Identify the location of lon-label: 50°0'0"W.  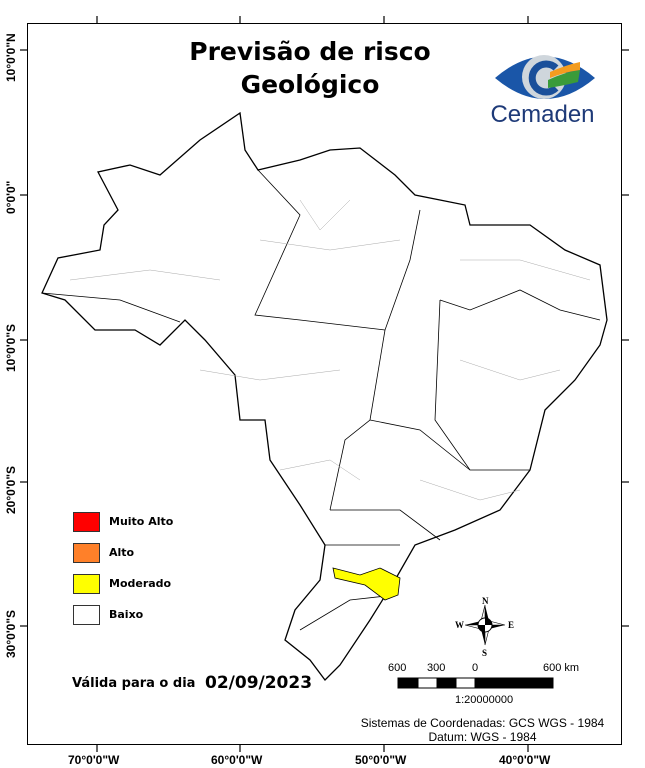
(381, 760).